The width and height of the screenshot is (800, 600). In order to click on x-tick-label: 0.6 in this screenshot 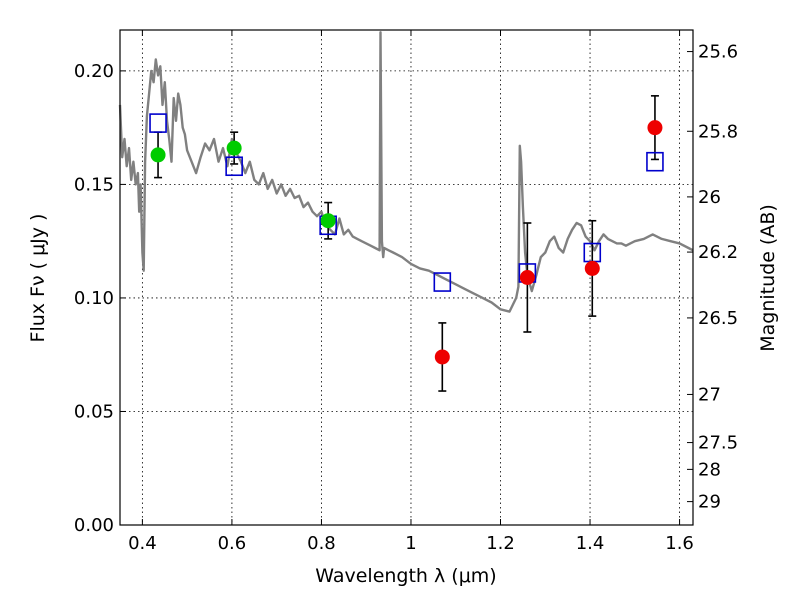, I will do `click(232, 543)`.